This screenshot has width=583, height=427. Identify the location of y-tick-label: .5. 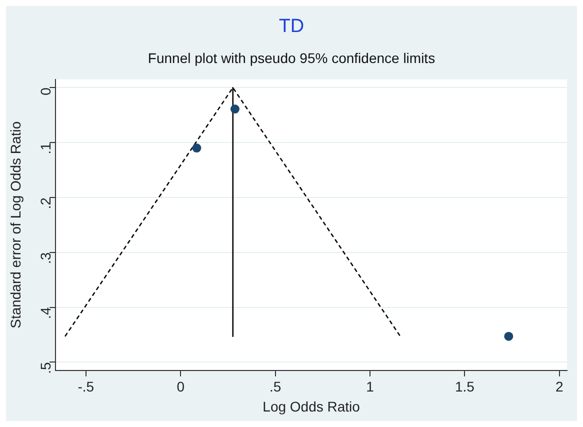
(45, 368).